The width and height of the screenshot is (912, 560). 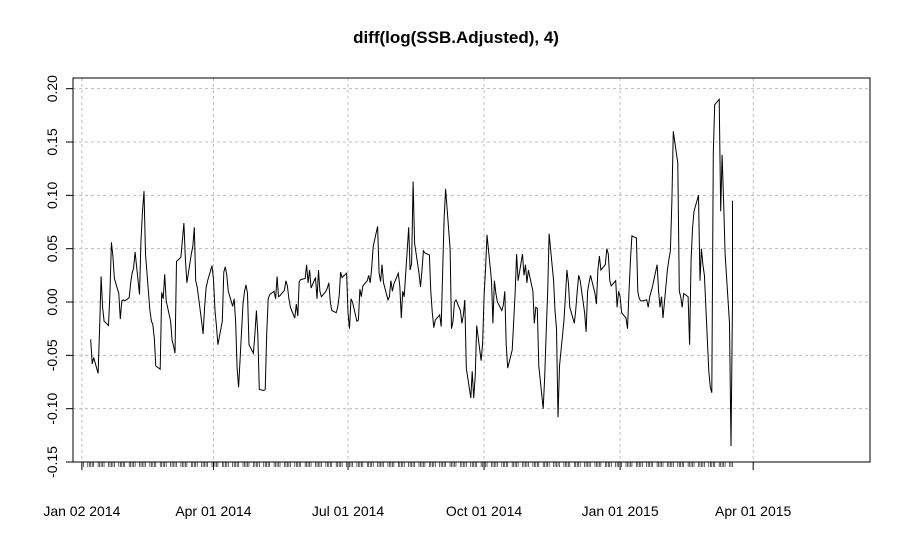 What do you see at coordinates (52, 409) in the screenshot?
I see `y-tick-label: -0.10` at bounding box center [52, 409].